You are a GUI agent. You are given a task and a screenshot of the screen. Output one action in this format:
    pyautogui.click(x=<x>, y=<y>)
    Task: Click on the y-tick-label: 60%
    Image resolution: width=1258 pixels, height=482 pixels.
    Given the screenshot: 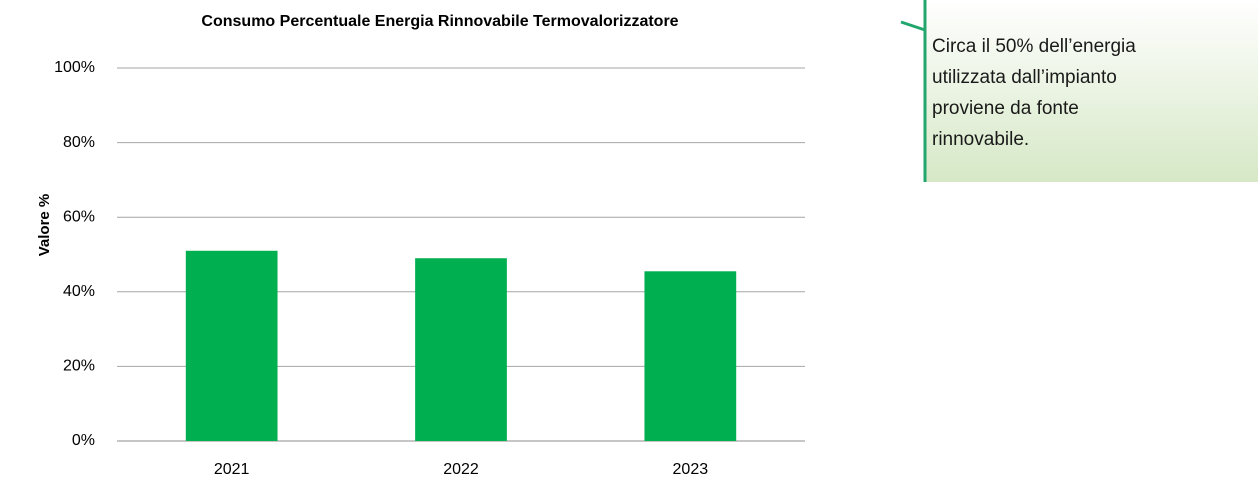 What is the action you would take?
    pyautogui.click(x=79, y=216)
    